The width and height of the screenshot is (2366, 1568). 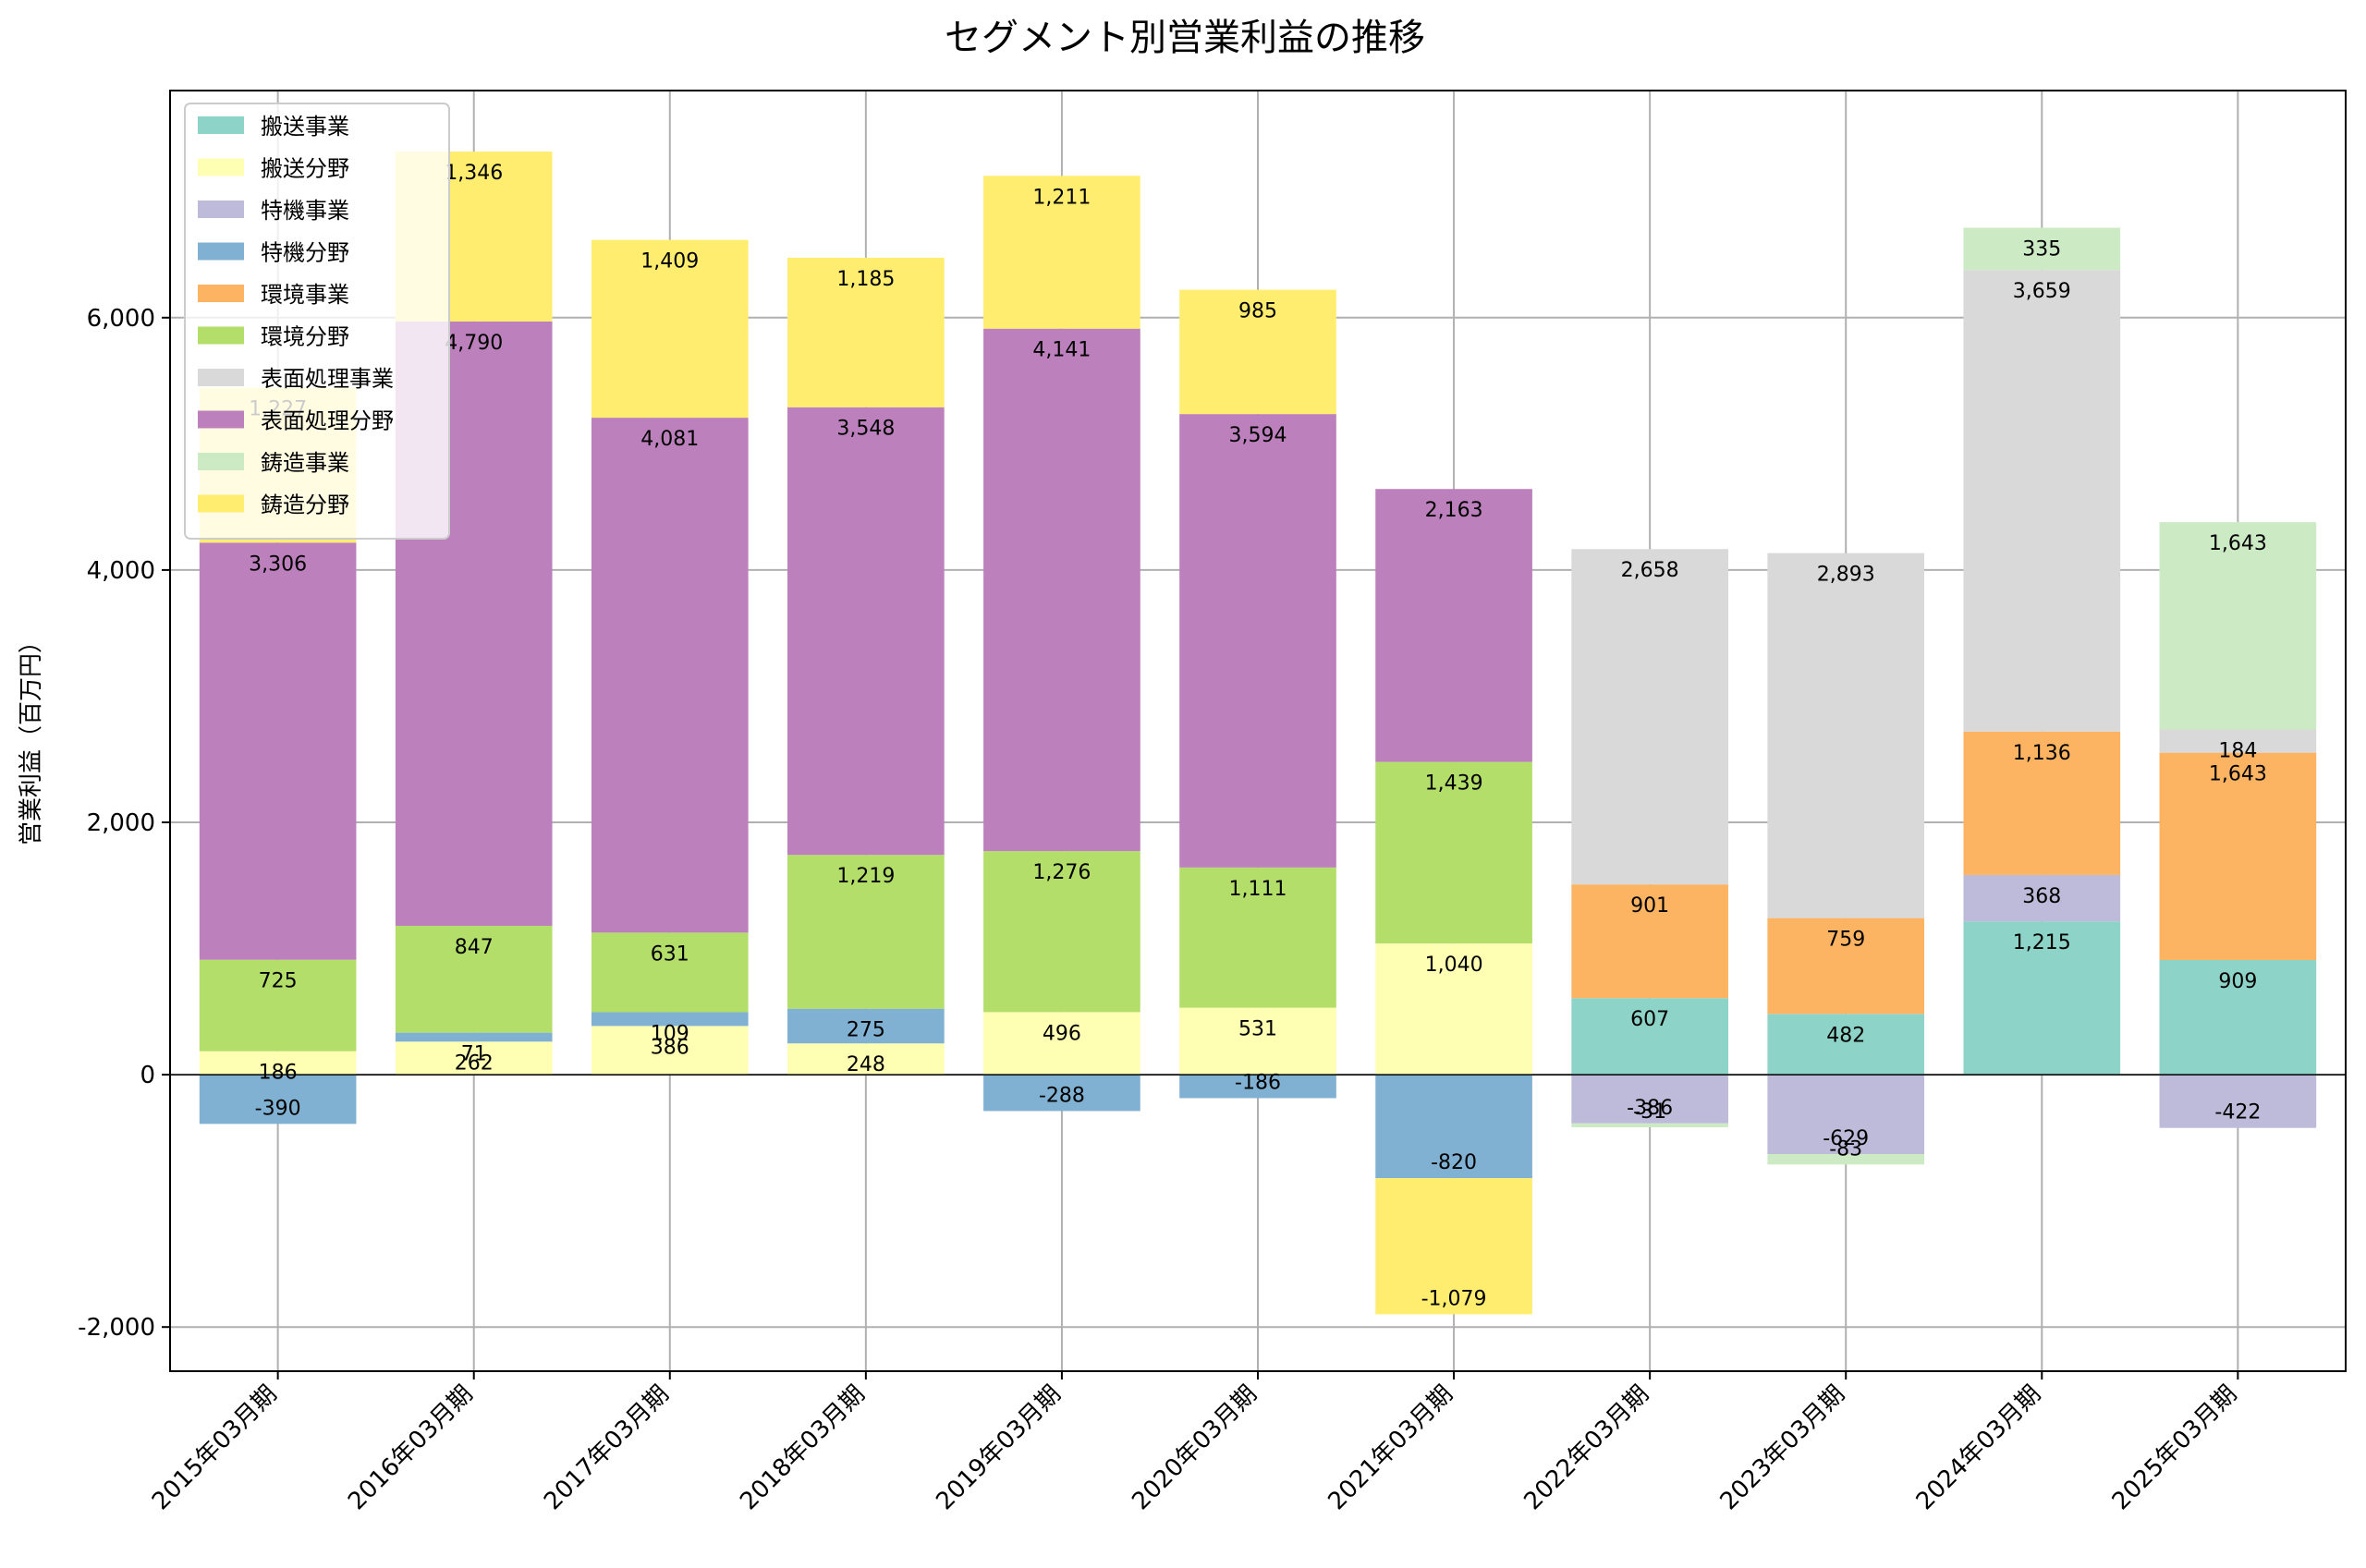 I want to click on data-label: 1,211, so click(x=1061, y=197).